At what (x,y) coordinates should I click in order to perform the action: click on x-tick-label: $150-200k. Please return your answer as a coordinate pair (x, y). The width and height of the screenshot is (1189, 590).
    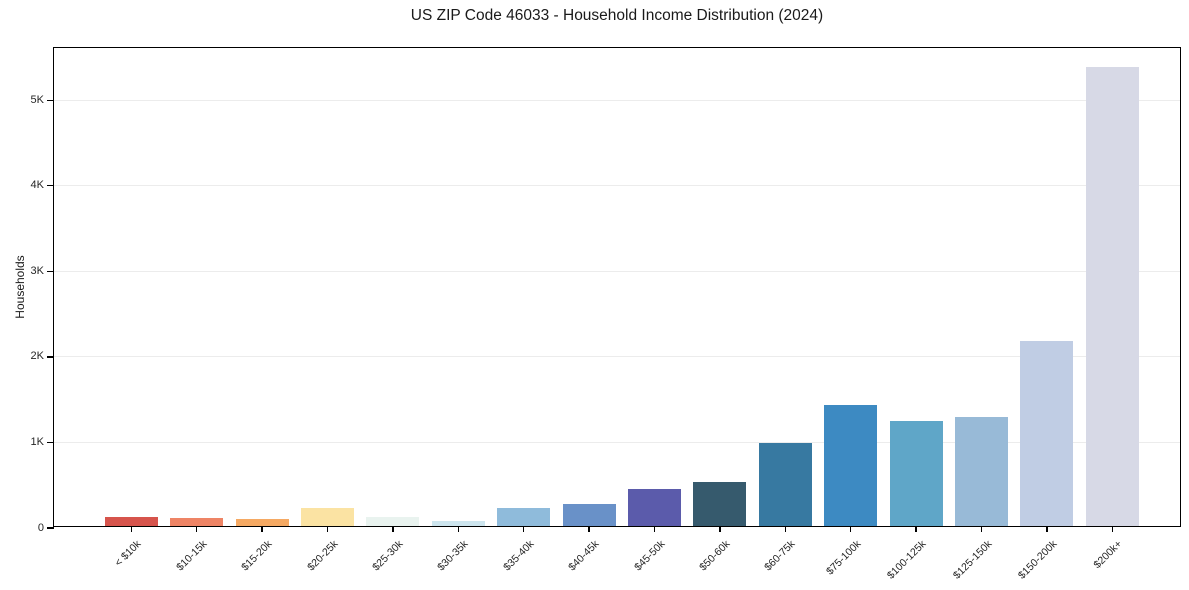
    Looking at the image, I should click on (1037, 560).